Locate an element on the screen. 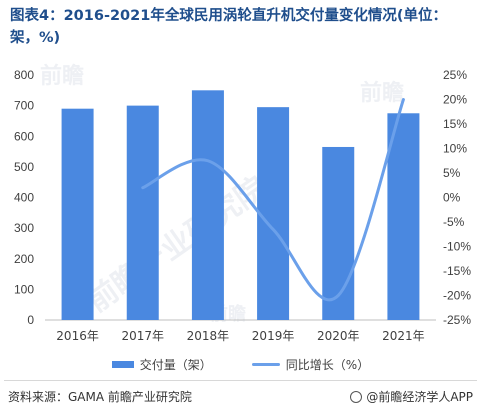 The height and width of the screenshot is (417, 481). x-tick-label: 2019年 is located at coordinates (273, 336).